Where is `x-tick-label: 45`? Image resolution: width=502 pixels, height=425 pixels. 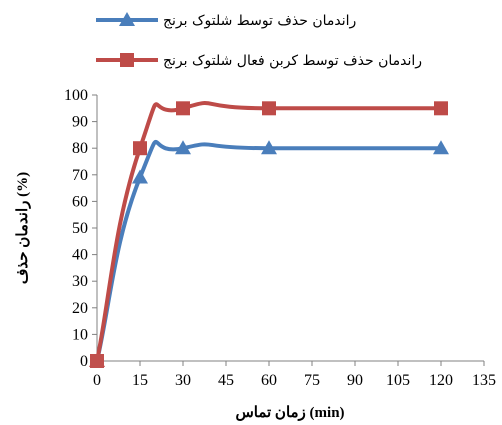
x-tick-label: 45 is located at coordinates (226, 380).